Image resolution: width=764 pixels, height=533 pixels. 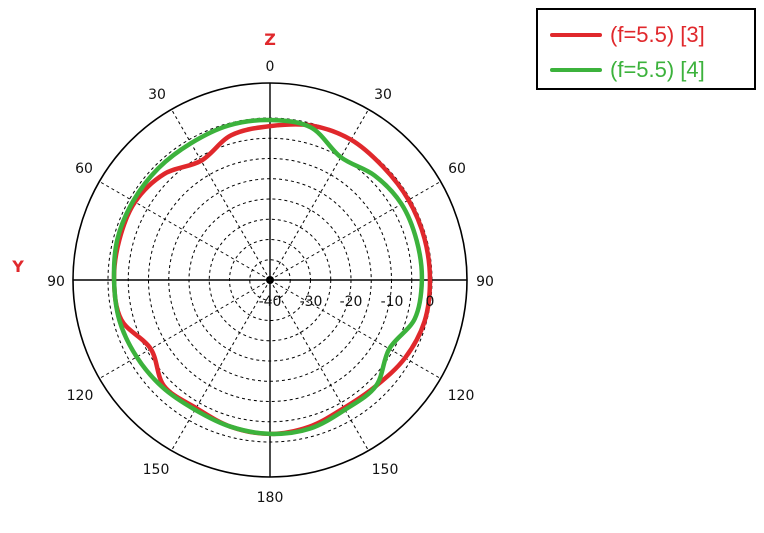 I want to click on radial-tick-0: 0, so click(x=430, y=302).